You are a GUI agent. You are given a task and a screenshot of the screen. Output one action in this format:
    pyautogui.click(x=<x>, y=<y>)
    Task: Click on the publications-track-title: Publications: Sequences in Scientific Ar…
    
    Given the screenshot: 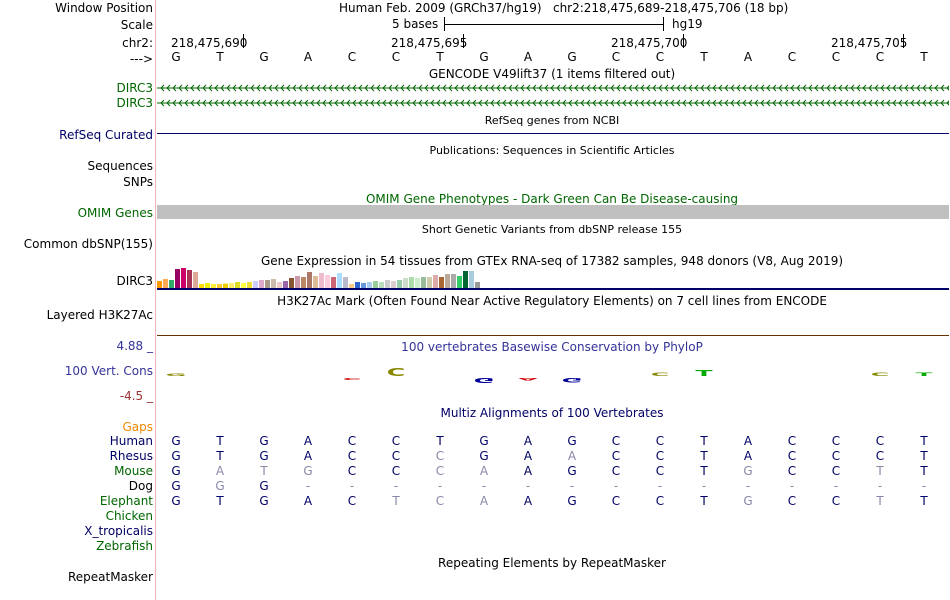 What is the action you would take?
    pyautogui.click(x=552, y=150)
    